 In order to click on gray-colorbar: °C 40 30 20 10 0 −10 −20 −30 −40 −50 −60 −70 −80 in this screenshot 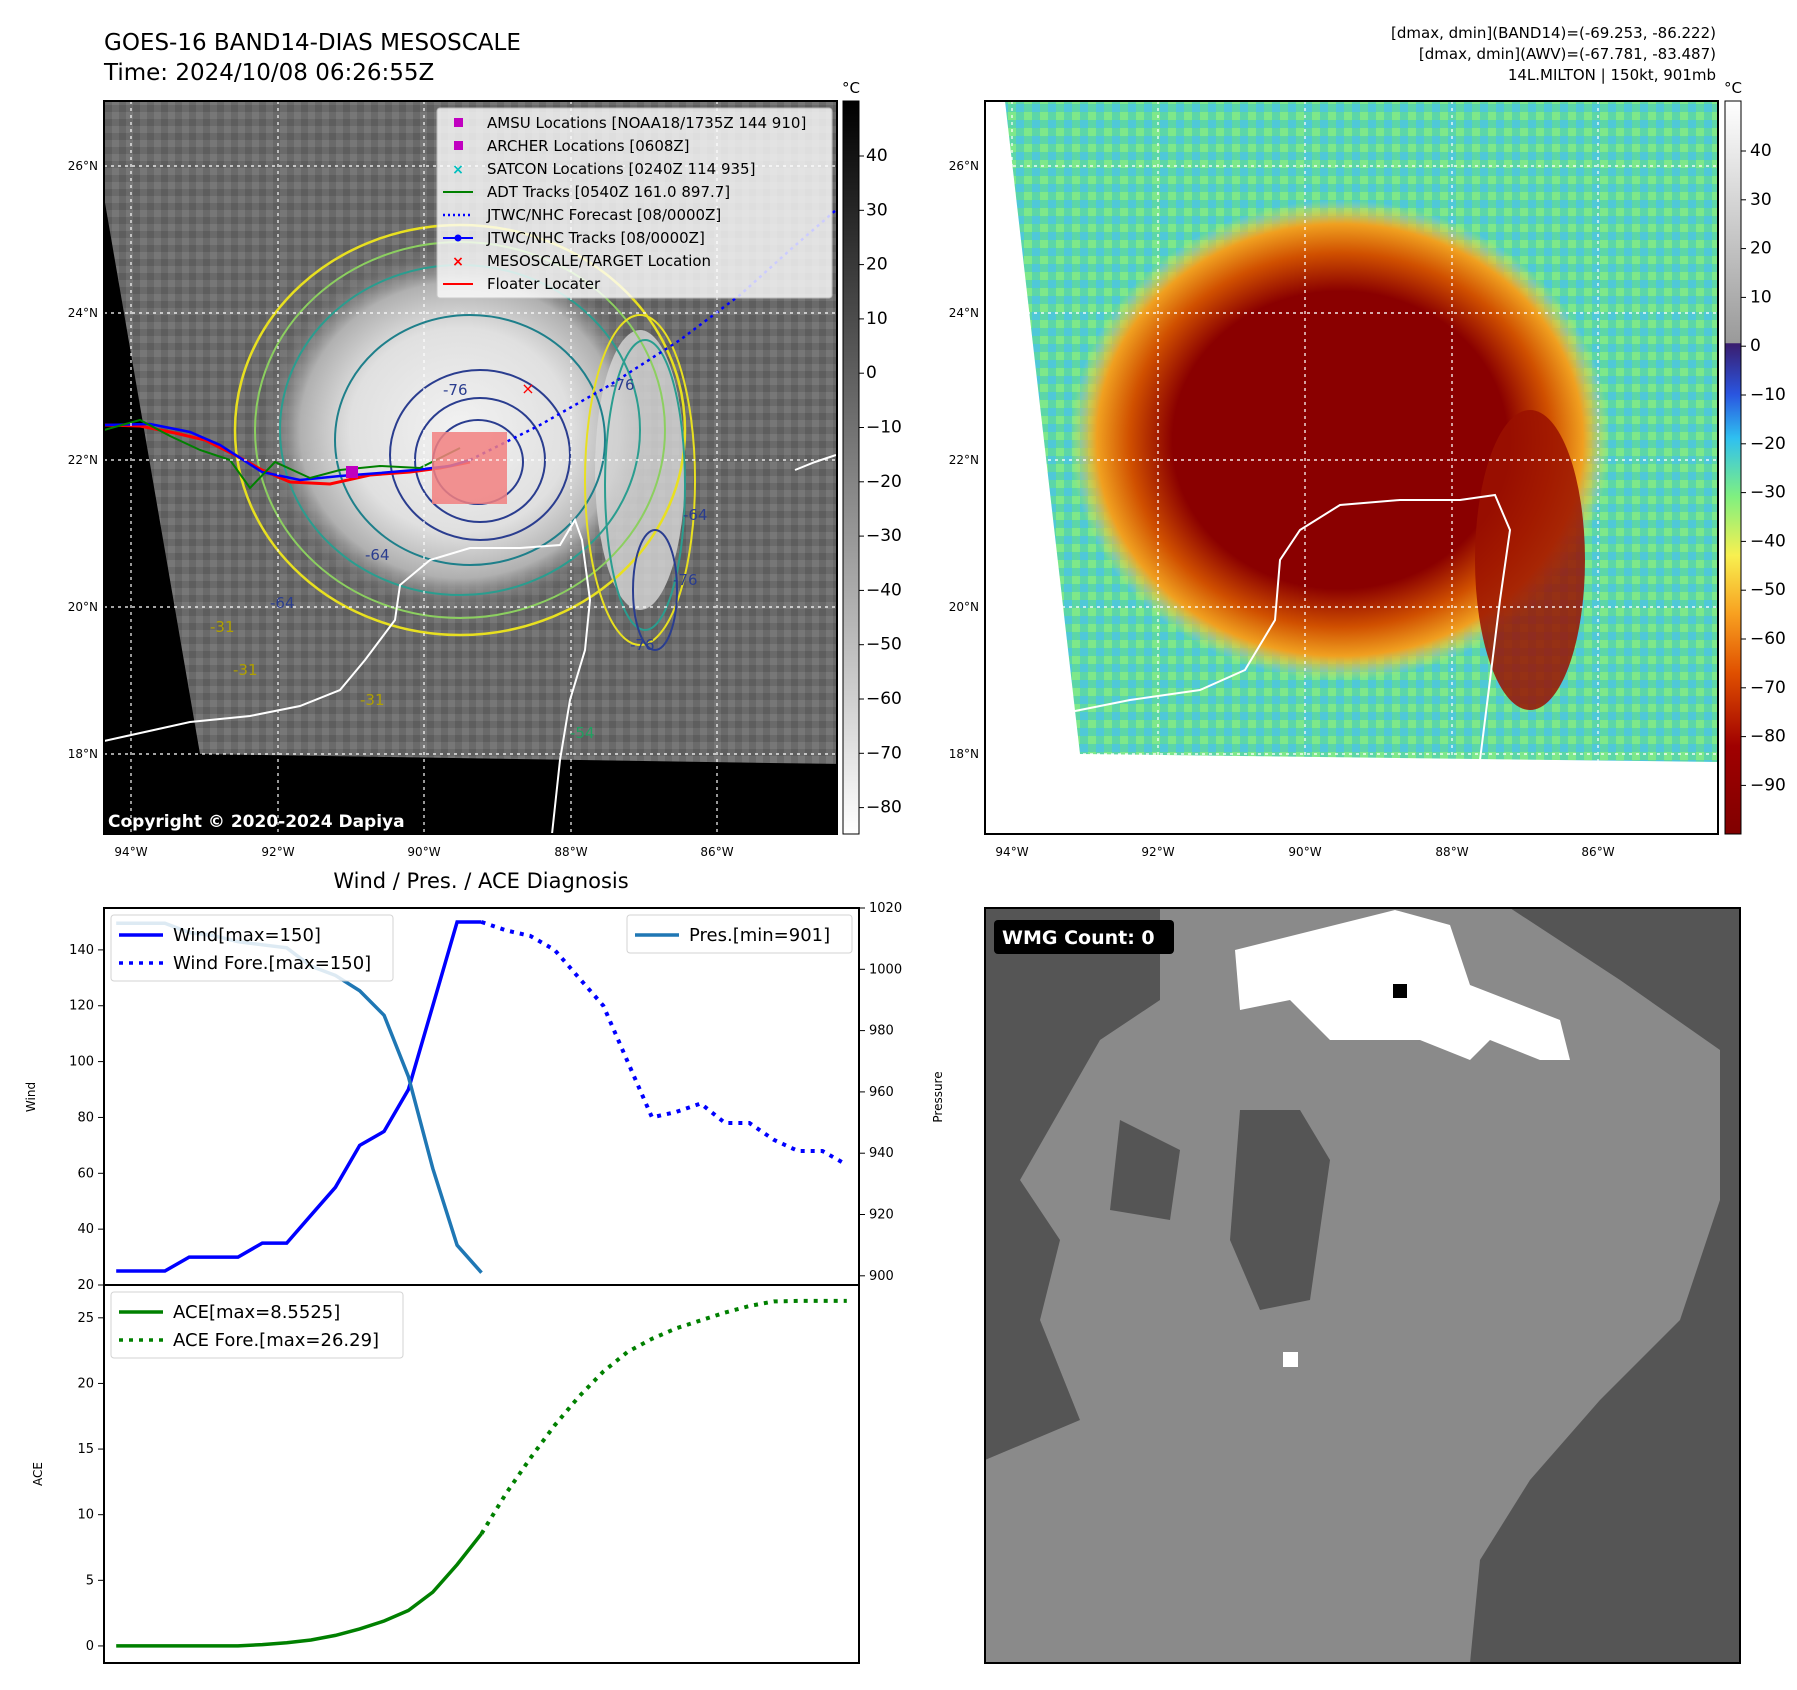, I will do `click(872, 457)`.